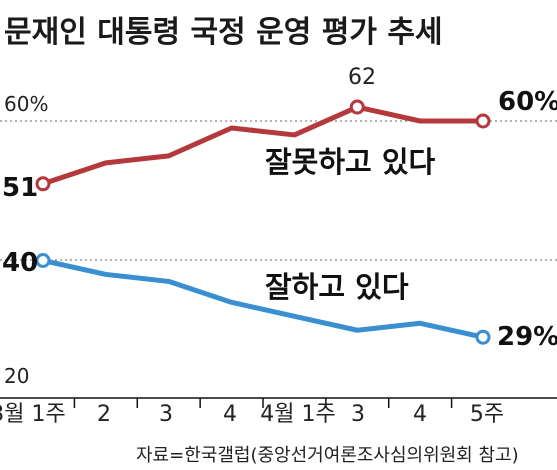 This screenshot has width=557, height=470. I want to click on positive-start-label: 40, so click(20, 263).